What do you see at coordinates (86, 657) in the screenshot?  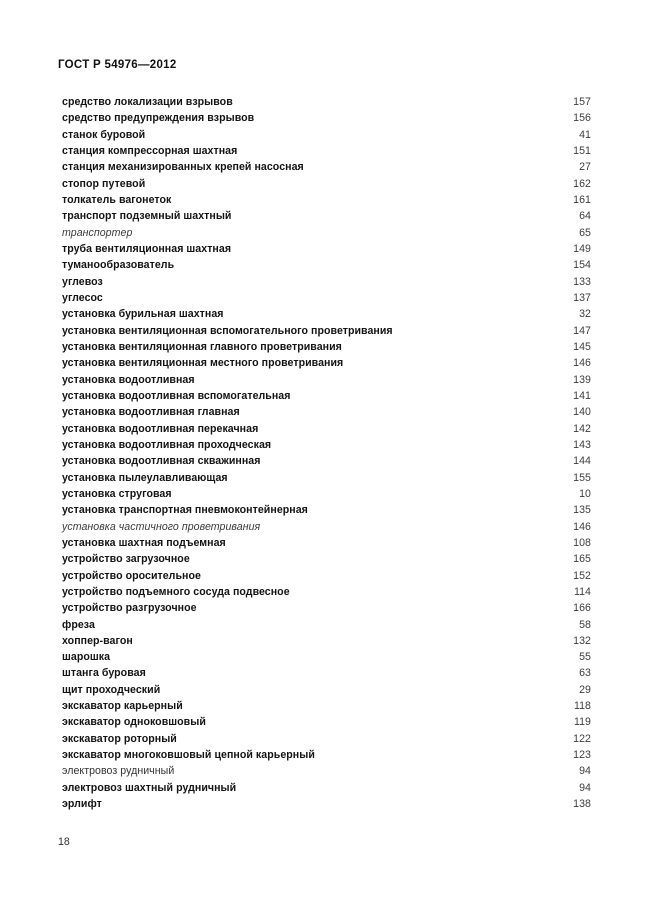 I see `index-entry-term: шарошка` at bounding box center [86, 657].